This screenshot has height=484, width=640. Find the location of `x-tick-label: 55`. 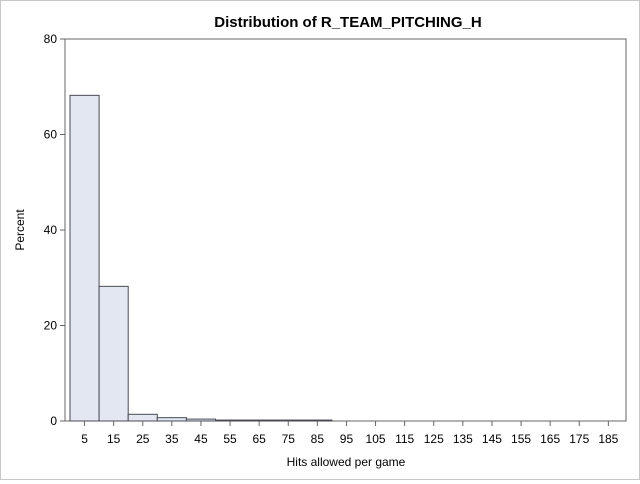

x-tick-label: 55 is located at coordinates (230, 439).